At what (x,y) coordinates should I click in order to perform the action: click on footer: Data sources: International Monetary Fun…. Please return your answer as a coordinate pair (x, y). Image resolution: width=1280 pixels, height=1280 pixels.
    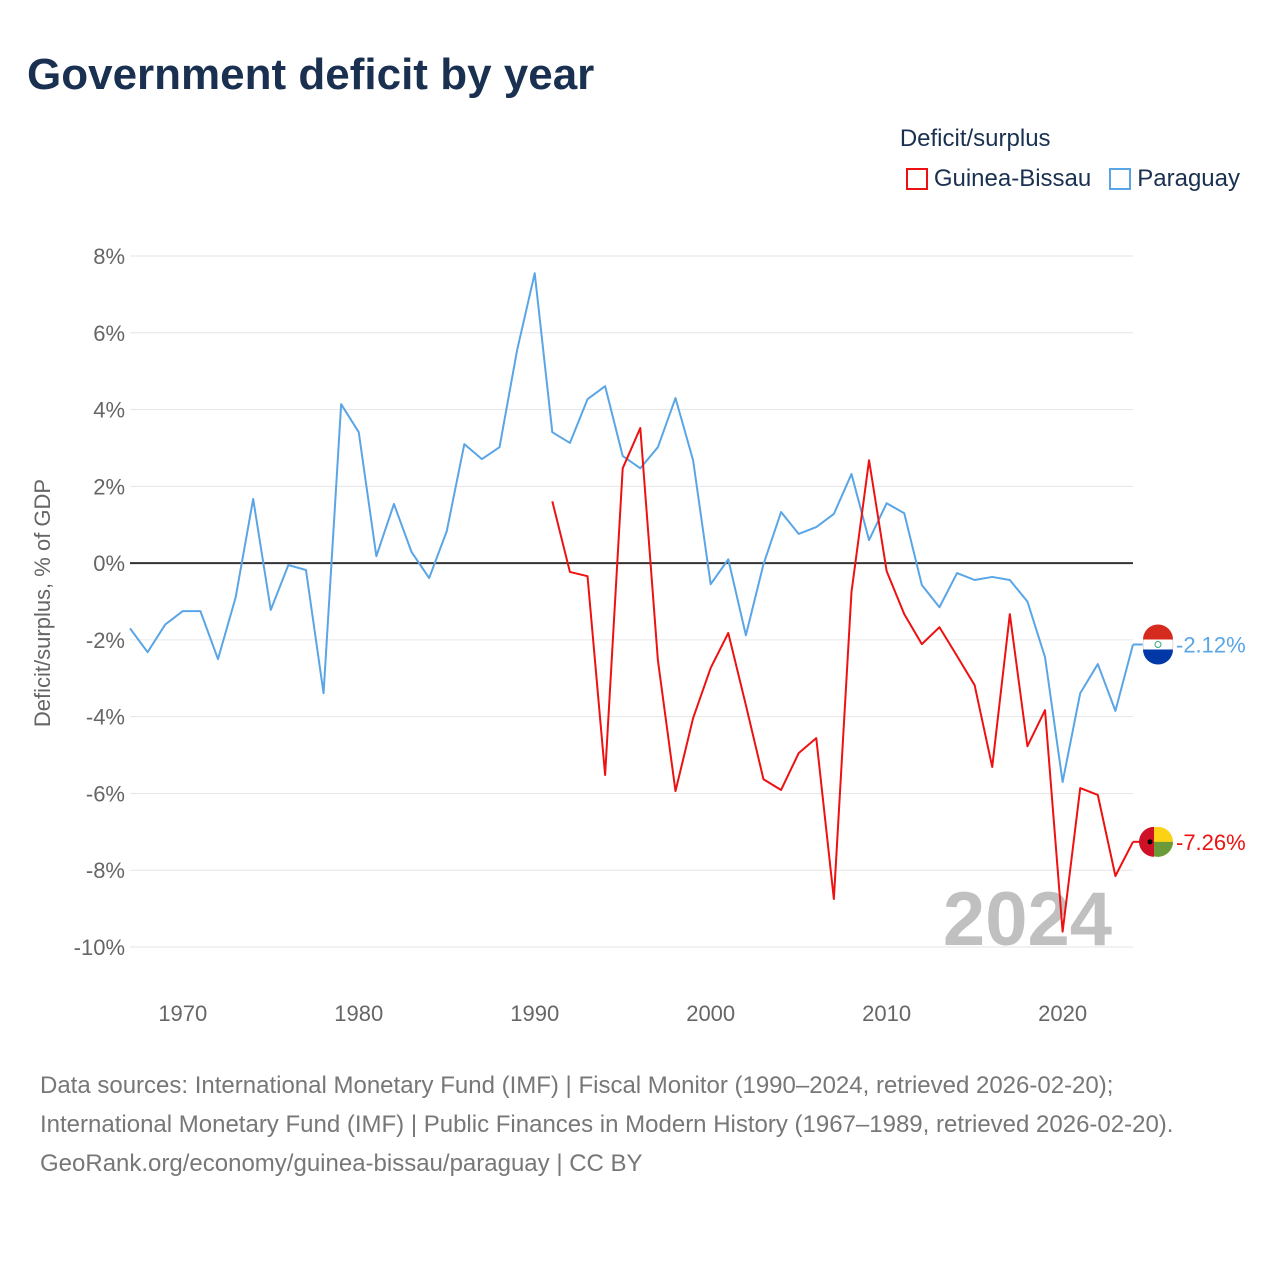
    Looking at the image, I should click on (640, 1124).